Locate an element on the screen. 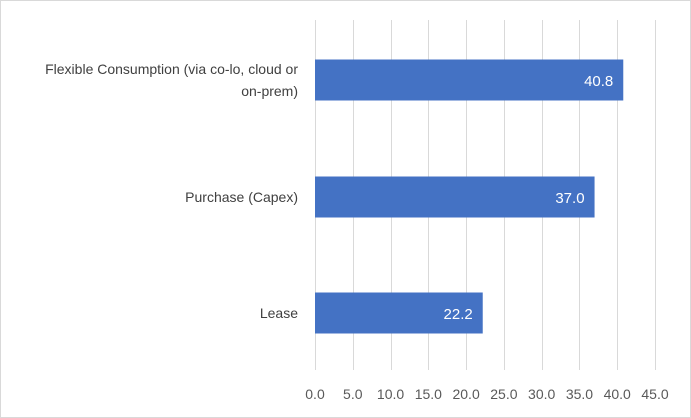 The height and width of the screenshot is (418, 691). x-tick-label: 40.0 is located at coordinates (617, 394).